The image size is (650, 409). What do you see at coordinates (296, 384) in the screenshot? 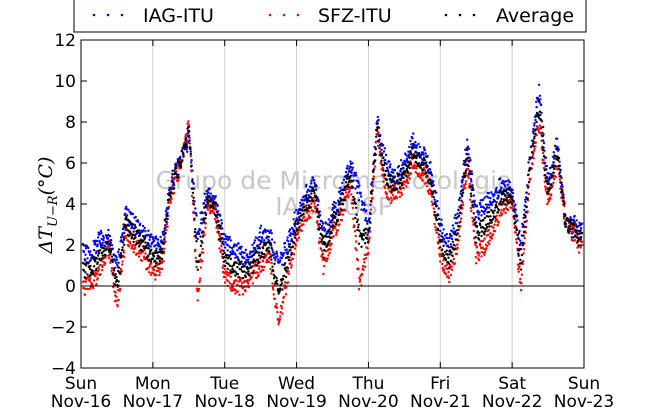
I see `x-tick-label-day: Wed` at bounding box center [296, 384].